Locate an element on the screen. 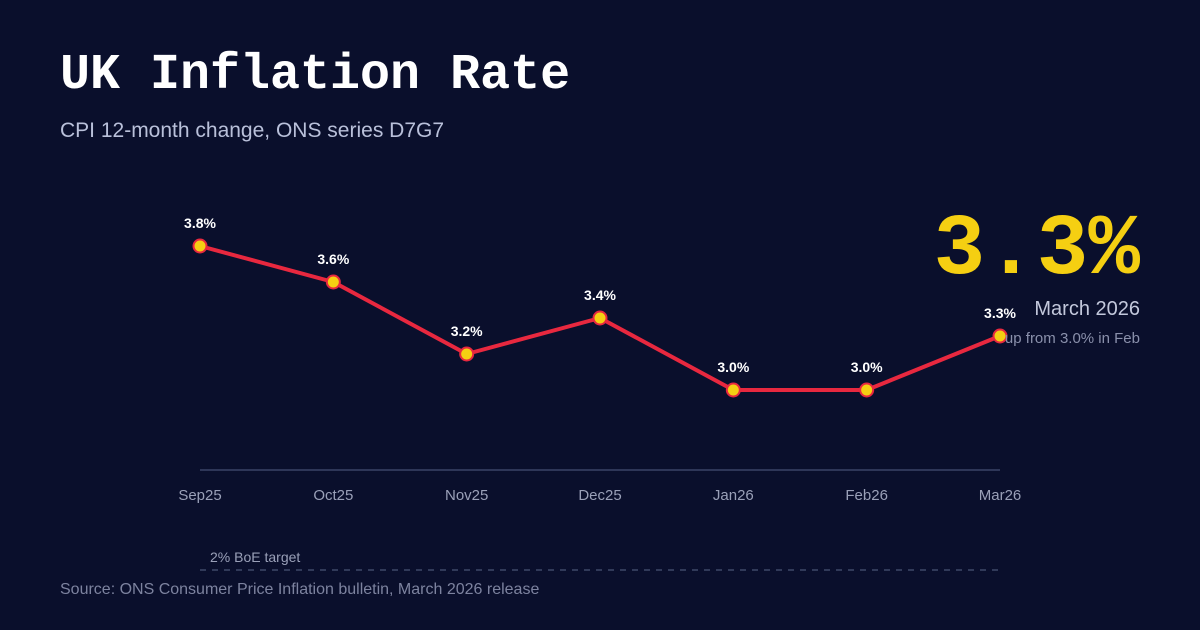  data-label: 3.2% is located at coordinates (467, 331).